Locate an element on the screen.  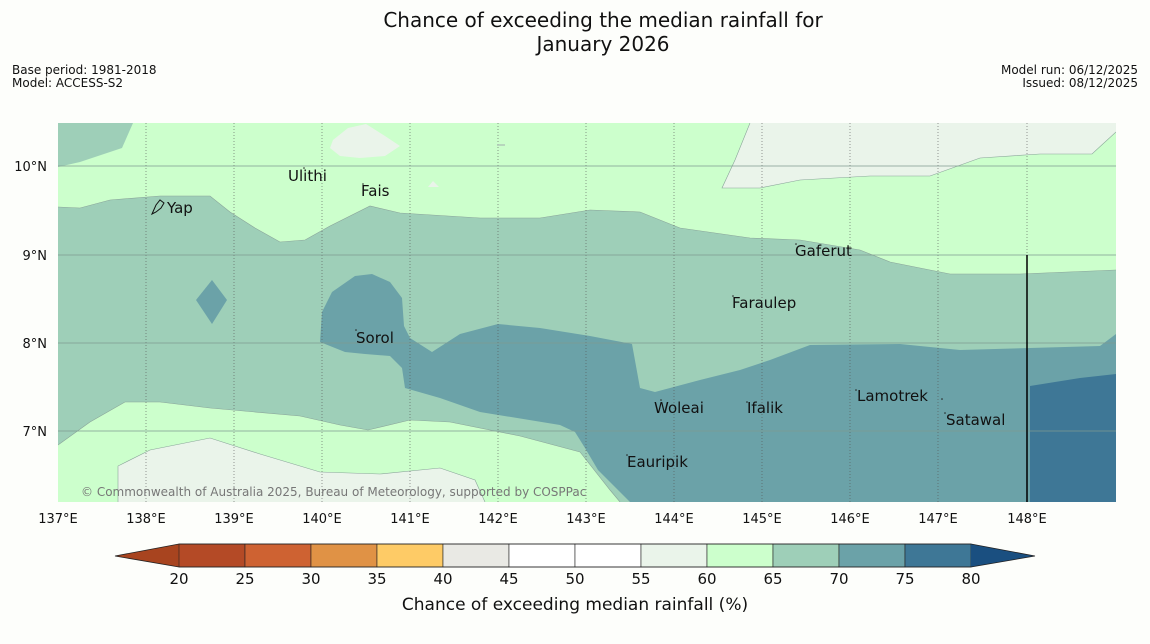
label-satawal: Satawal is located at coordinates (975, 420).